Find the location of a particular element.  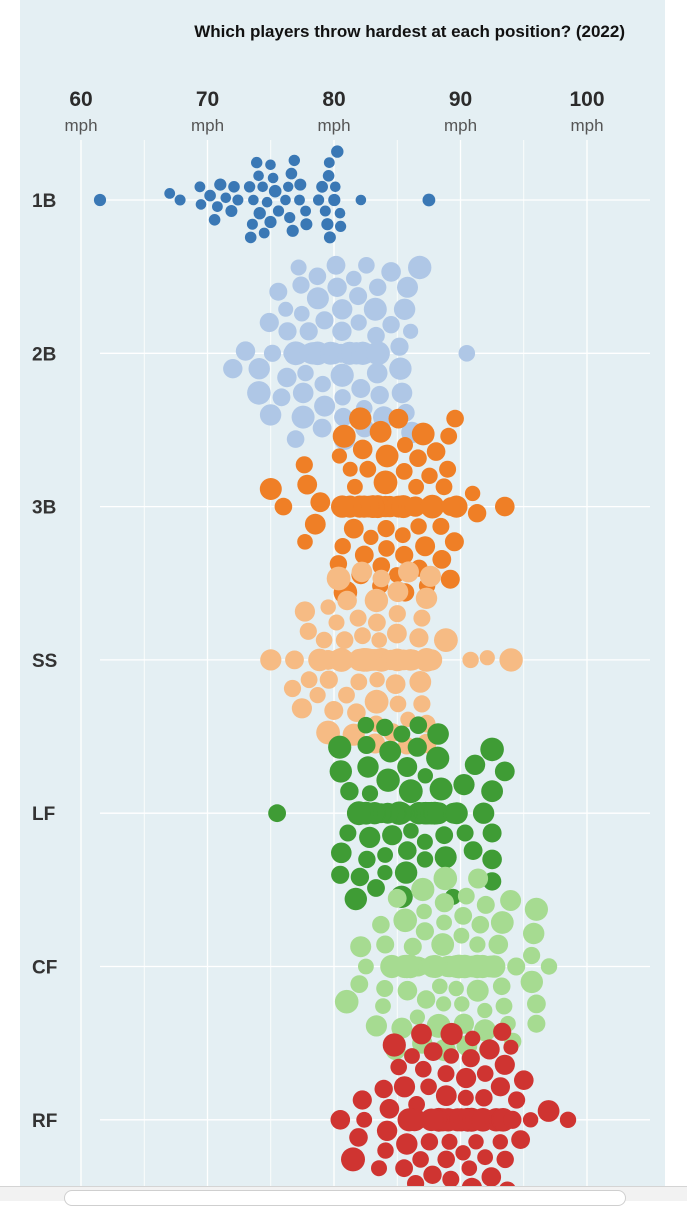

address-field is located at coordinates (345, 1198).